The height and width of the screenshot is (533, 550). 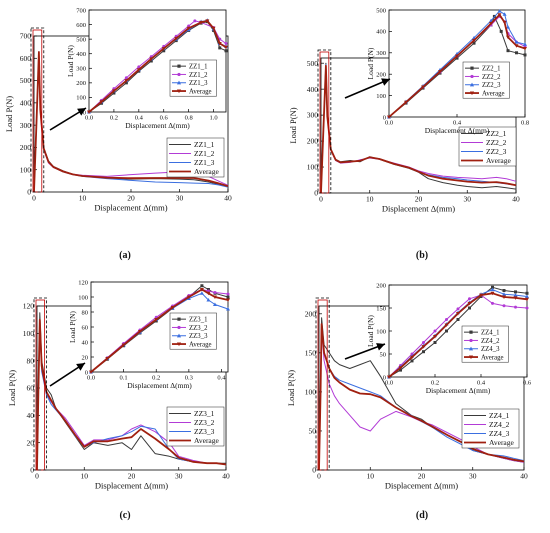 I want to click on y-tick-label: 150, so click(x=311, y=352).